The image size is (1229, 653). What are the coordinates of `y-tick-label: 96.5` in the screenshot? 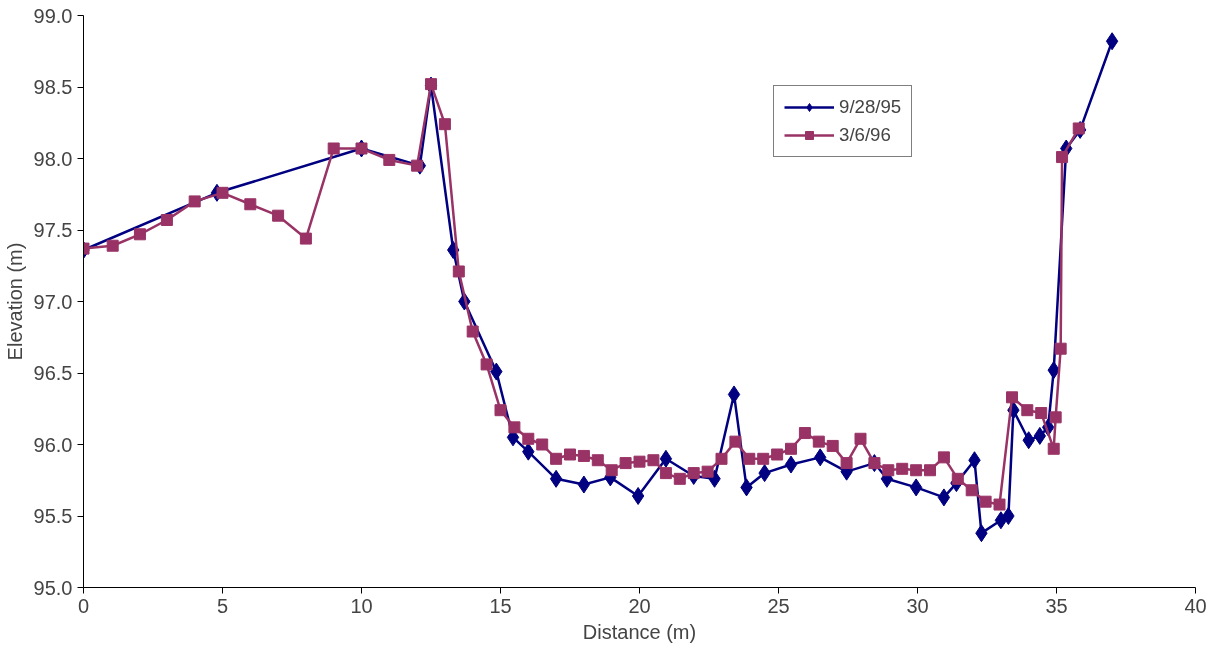 It's located at (53, 373).